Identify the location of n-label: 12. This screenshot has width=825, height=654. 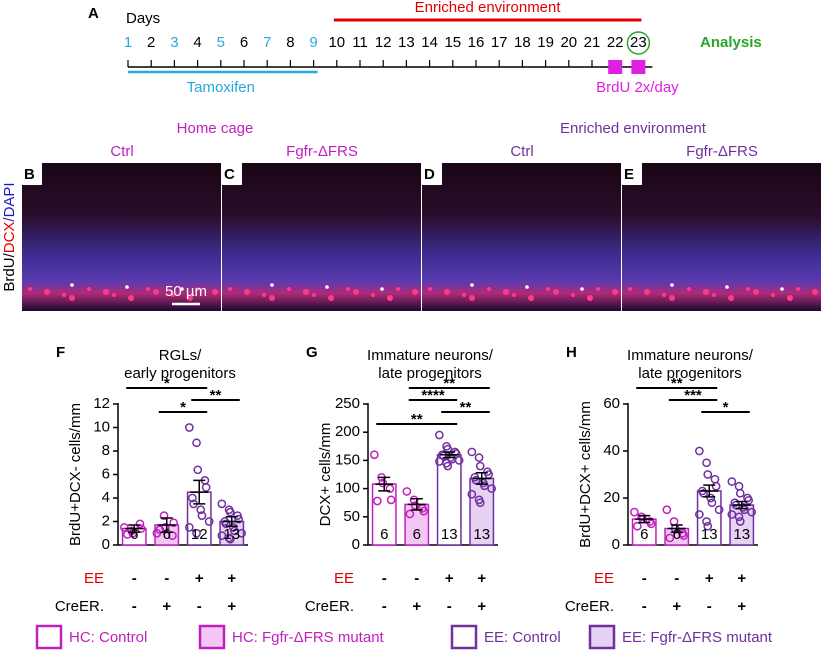
(199, 534).